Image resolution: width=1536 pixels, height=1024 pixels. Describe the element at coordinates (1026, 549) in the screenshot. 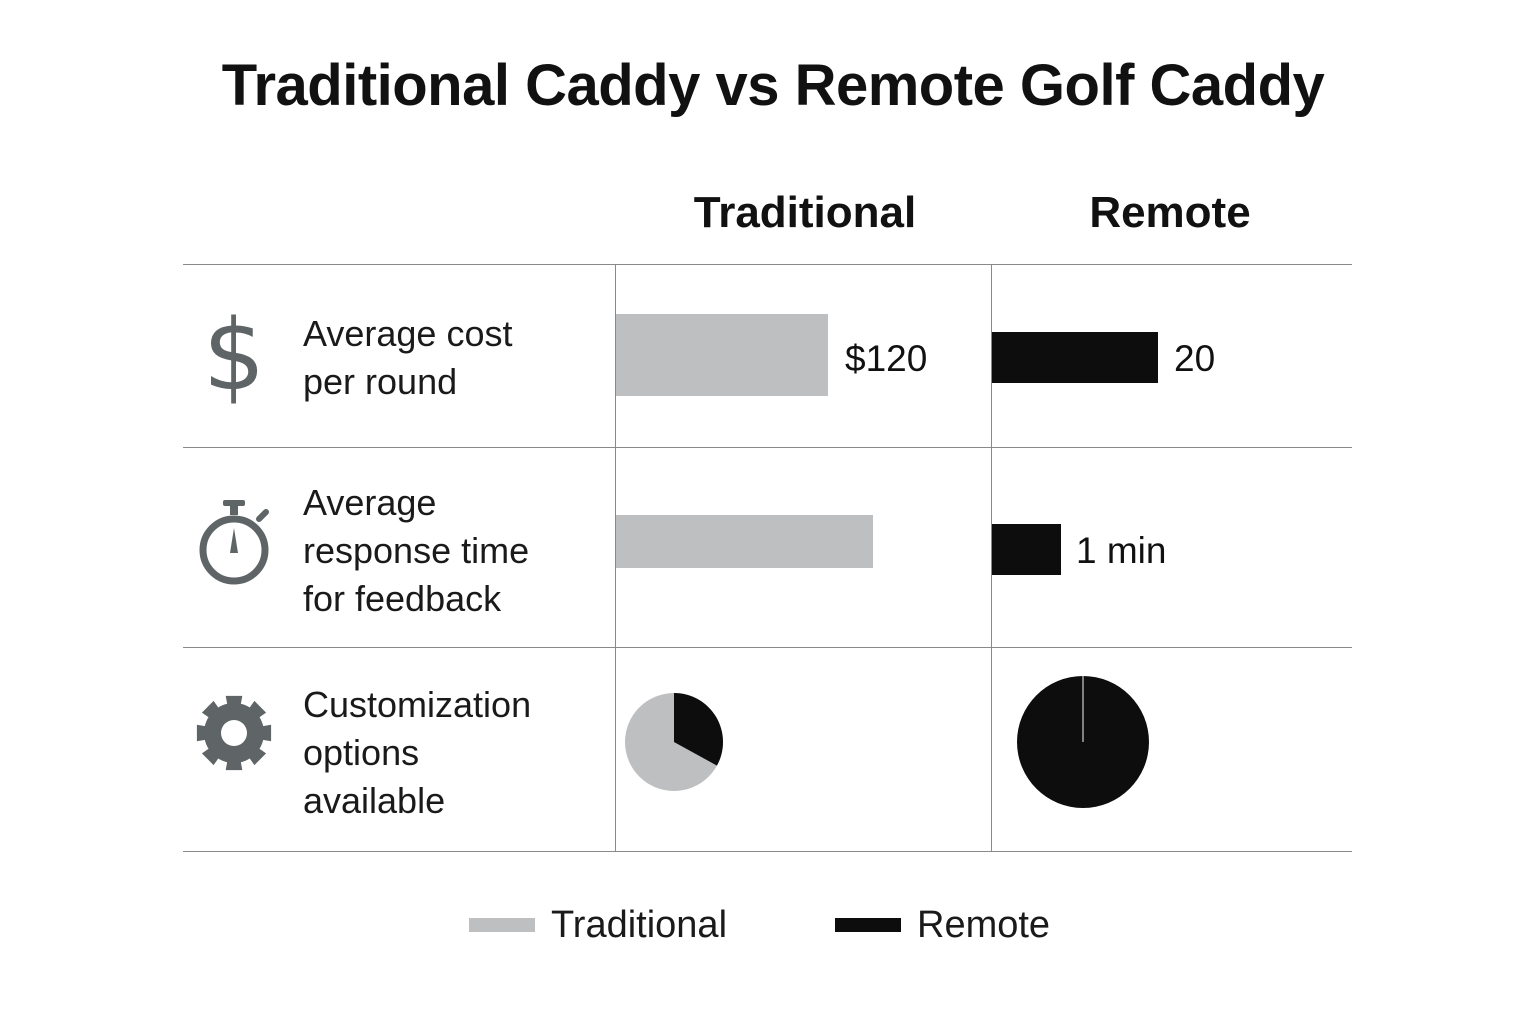

I see `bar-remote-response-time` at that location.